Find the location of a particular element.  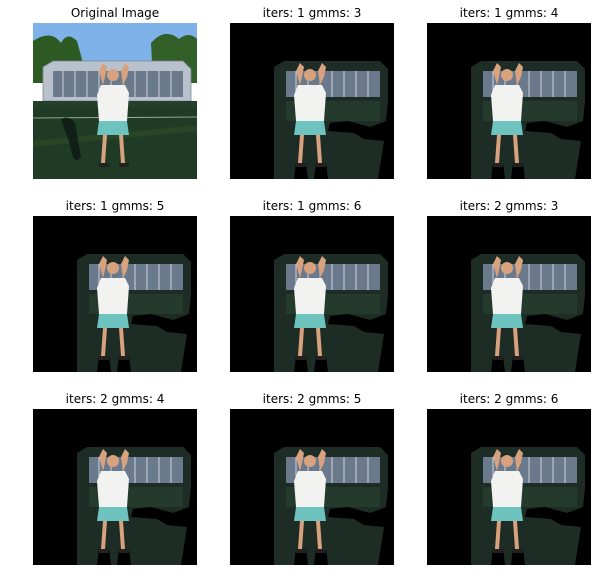

original-photo is located at coordinates (115, 101).